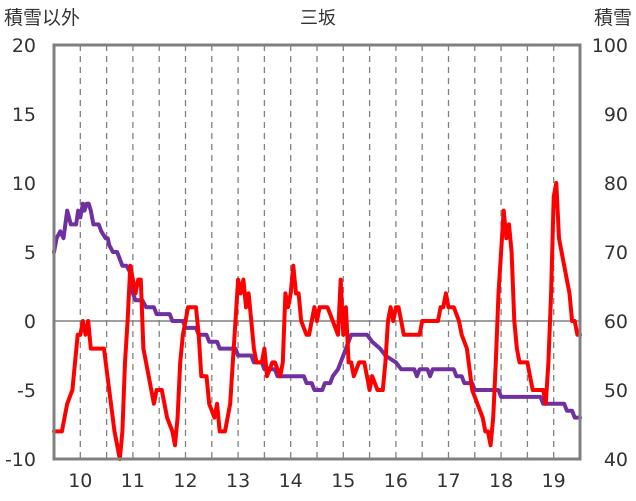  Describe the element at coordinates (616, 115) in the screenshot. I see `right-tick-label: 90` at that location.